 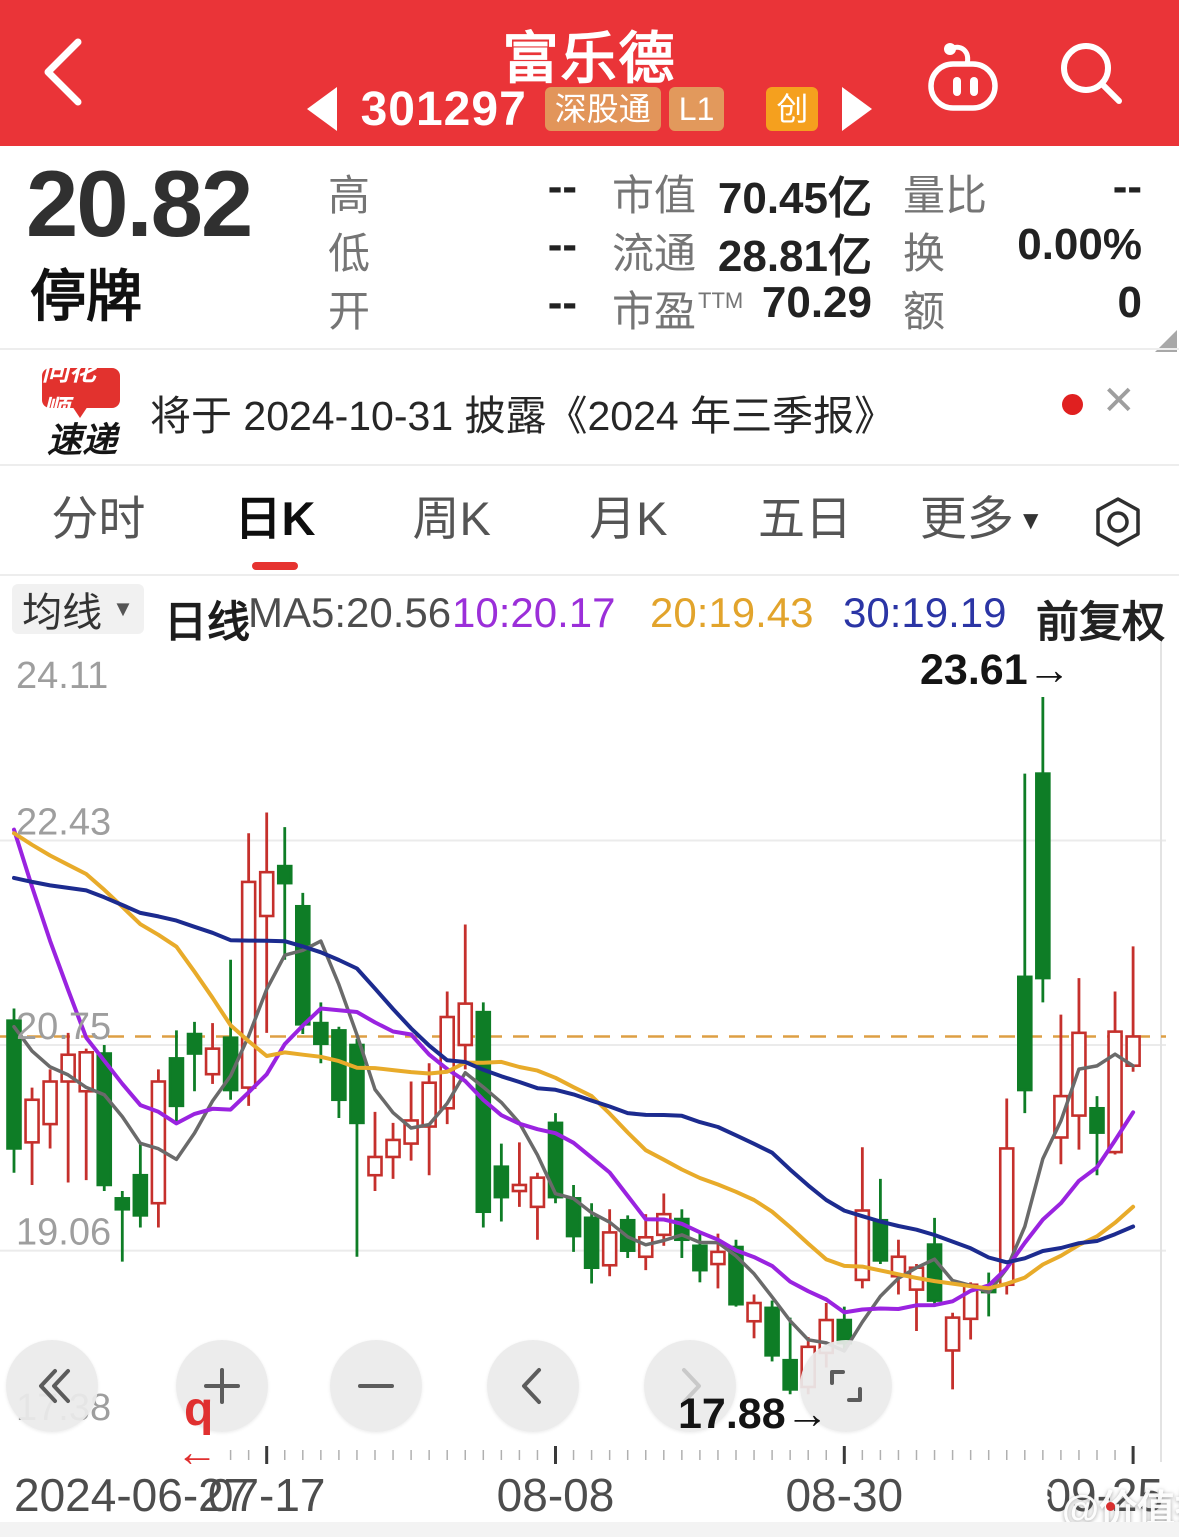 I want to click on trading-status-suspended: 停牌, so click(x=86, y=296).